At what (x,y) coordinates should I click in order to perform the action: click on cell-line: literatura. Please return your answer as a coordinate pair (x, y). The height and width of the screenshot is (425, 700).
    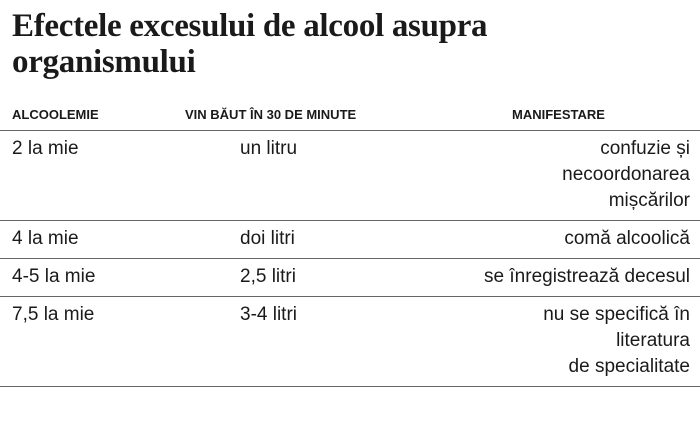
    Looking at the image, I should click on (653, 340).